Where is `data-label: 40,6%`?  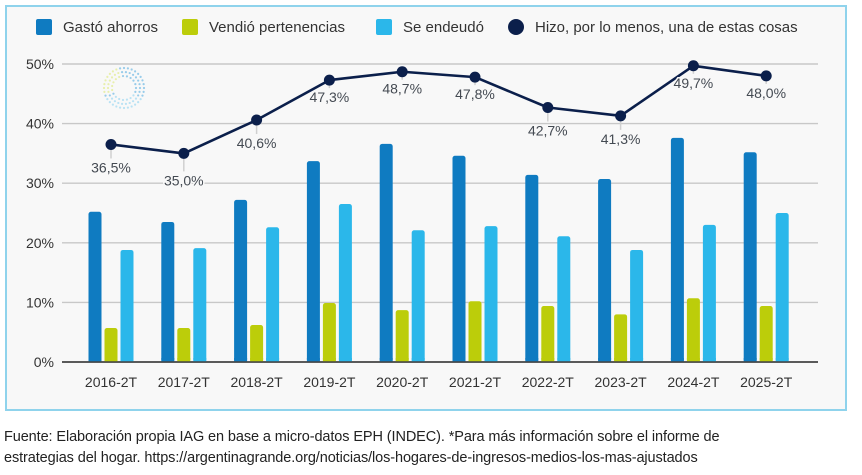
data-label: 40,6% is located at coordinates (257, 143).